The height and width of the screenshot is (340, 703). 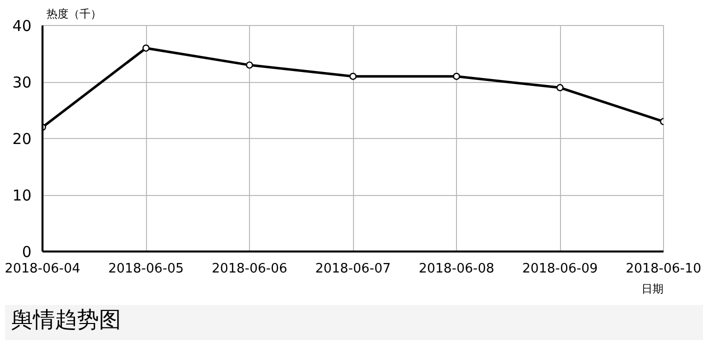 I want to click on x-tick-label: 2018-06-09, so click(x=560, y=269).